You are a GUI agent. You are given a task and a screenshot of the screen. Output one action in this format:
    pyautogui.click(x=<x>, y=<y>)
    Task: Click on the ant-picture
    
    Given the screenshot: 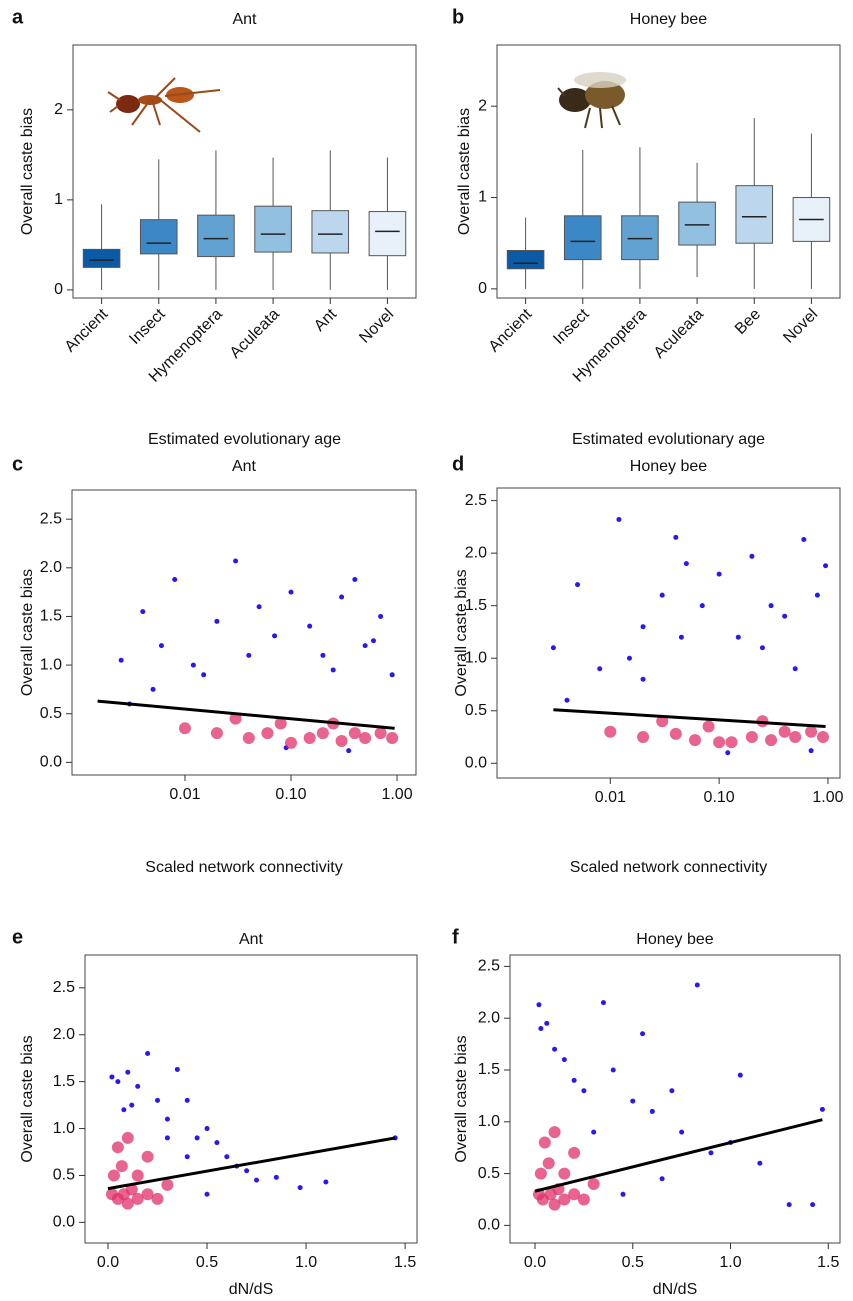 What is the action you would take?
    pyautogui.click(x=164, y=105)
    